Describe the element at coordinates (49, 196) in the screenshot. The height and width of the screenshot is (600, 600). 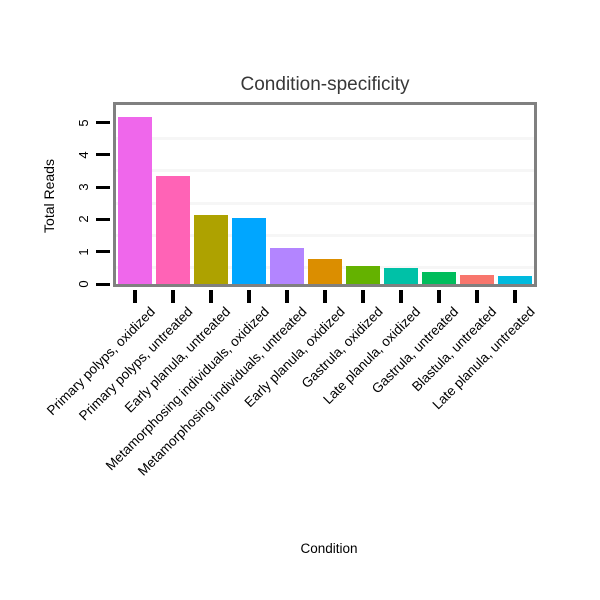
I see `y-axis-title: Total Reads` at that location.